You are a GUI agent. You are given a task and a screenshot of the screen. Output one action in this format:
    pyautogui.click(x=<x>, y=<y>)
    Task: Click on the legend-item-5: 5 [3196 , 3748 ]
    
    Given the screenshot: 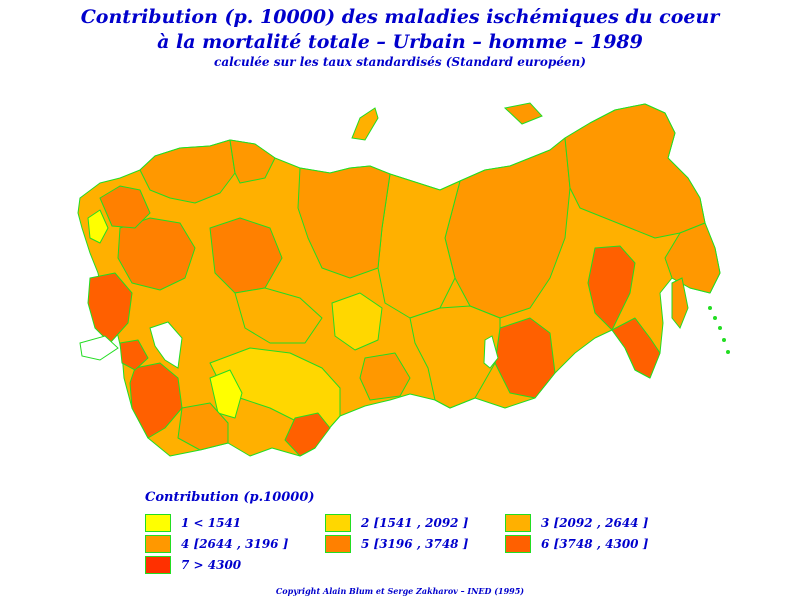 What is the action you would take?
    pyautogui.click(x=396, y=544)
    